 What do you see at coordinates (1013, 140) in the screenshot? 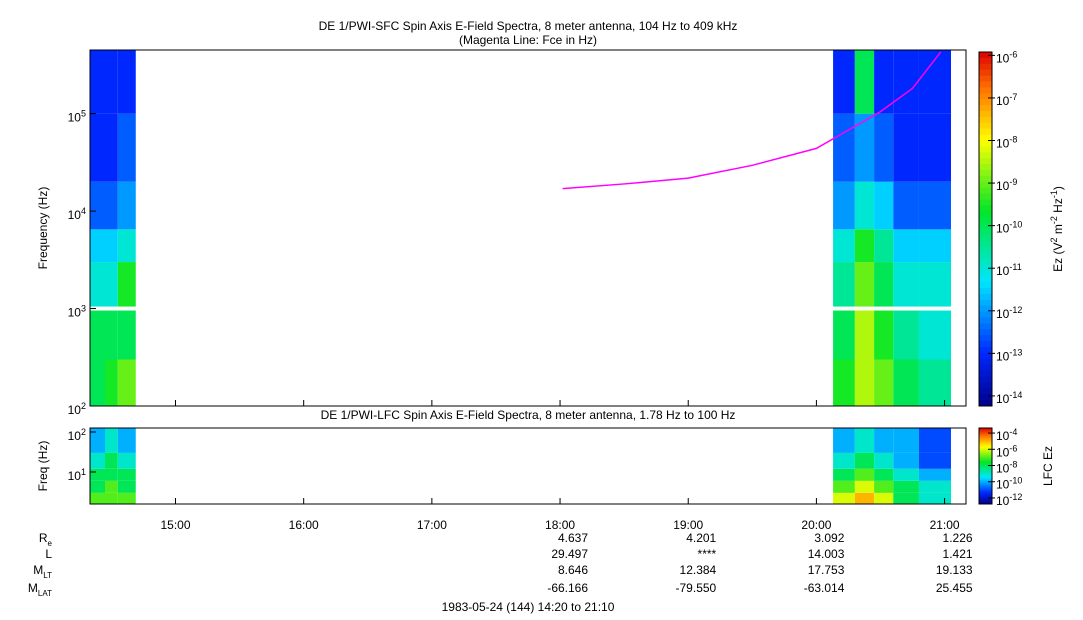
I see `tick-exp: -8` at bounding box center [1013, 140].